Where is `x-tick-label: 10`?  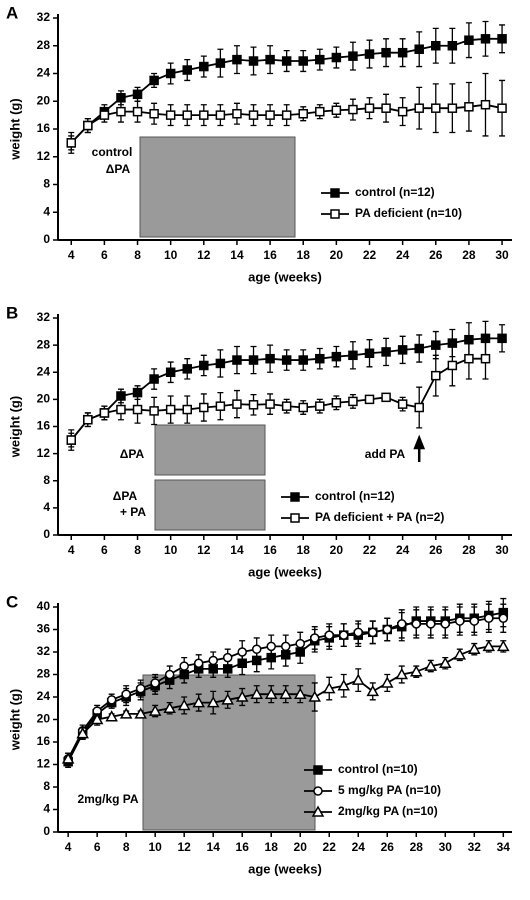
x-tick-label: 10 is located at coordinates (156, 847).